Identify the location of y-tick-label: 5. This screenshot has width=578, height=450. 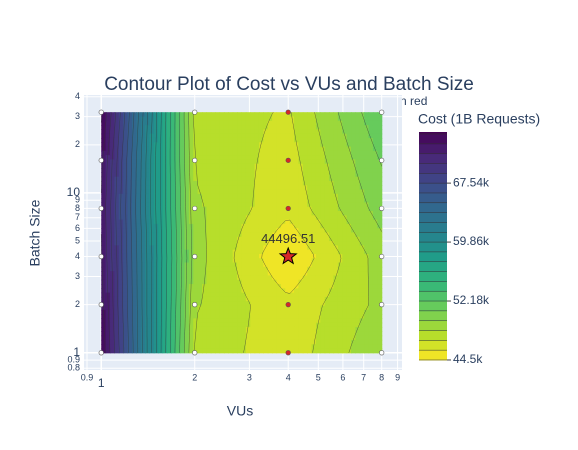
(77, 240).